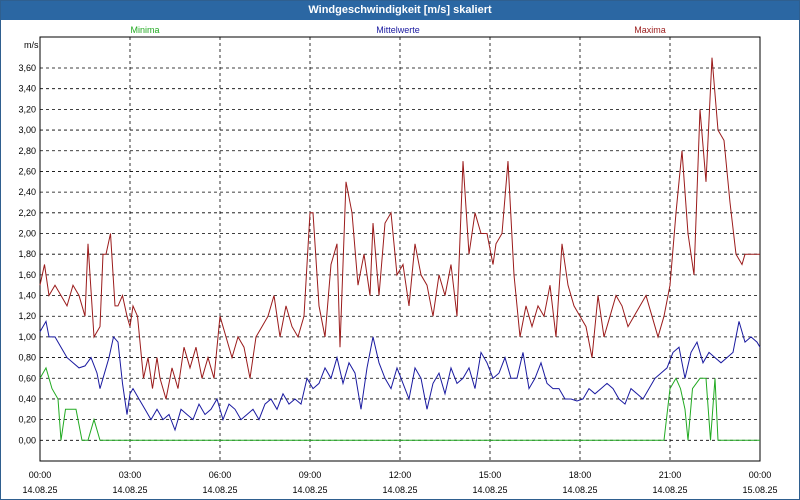  Describe the element at coordinates (27, 296) in the screenshot. I see `y-tick-label: 1,40` at that location.